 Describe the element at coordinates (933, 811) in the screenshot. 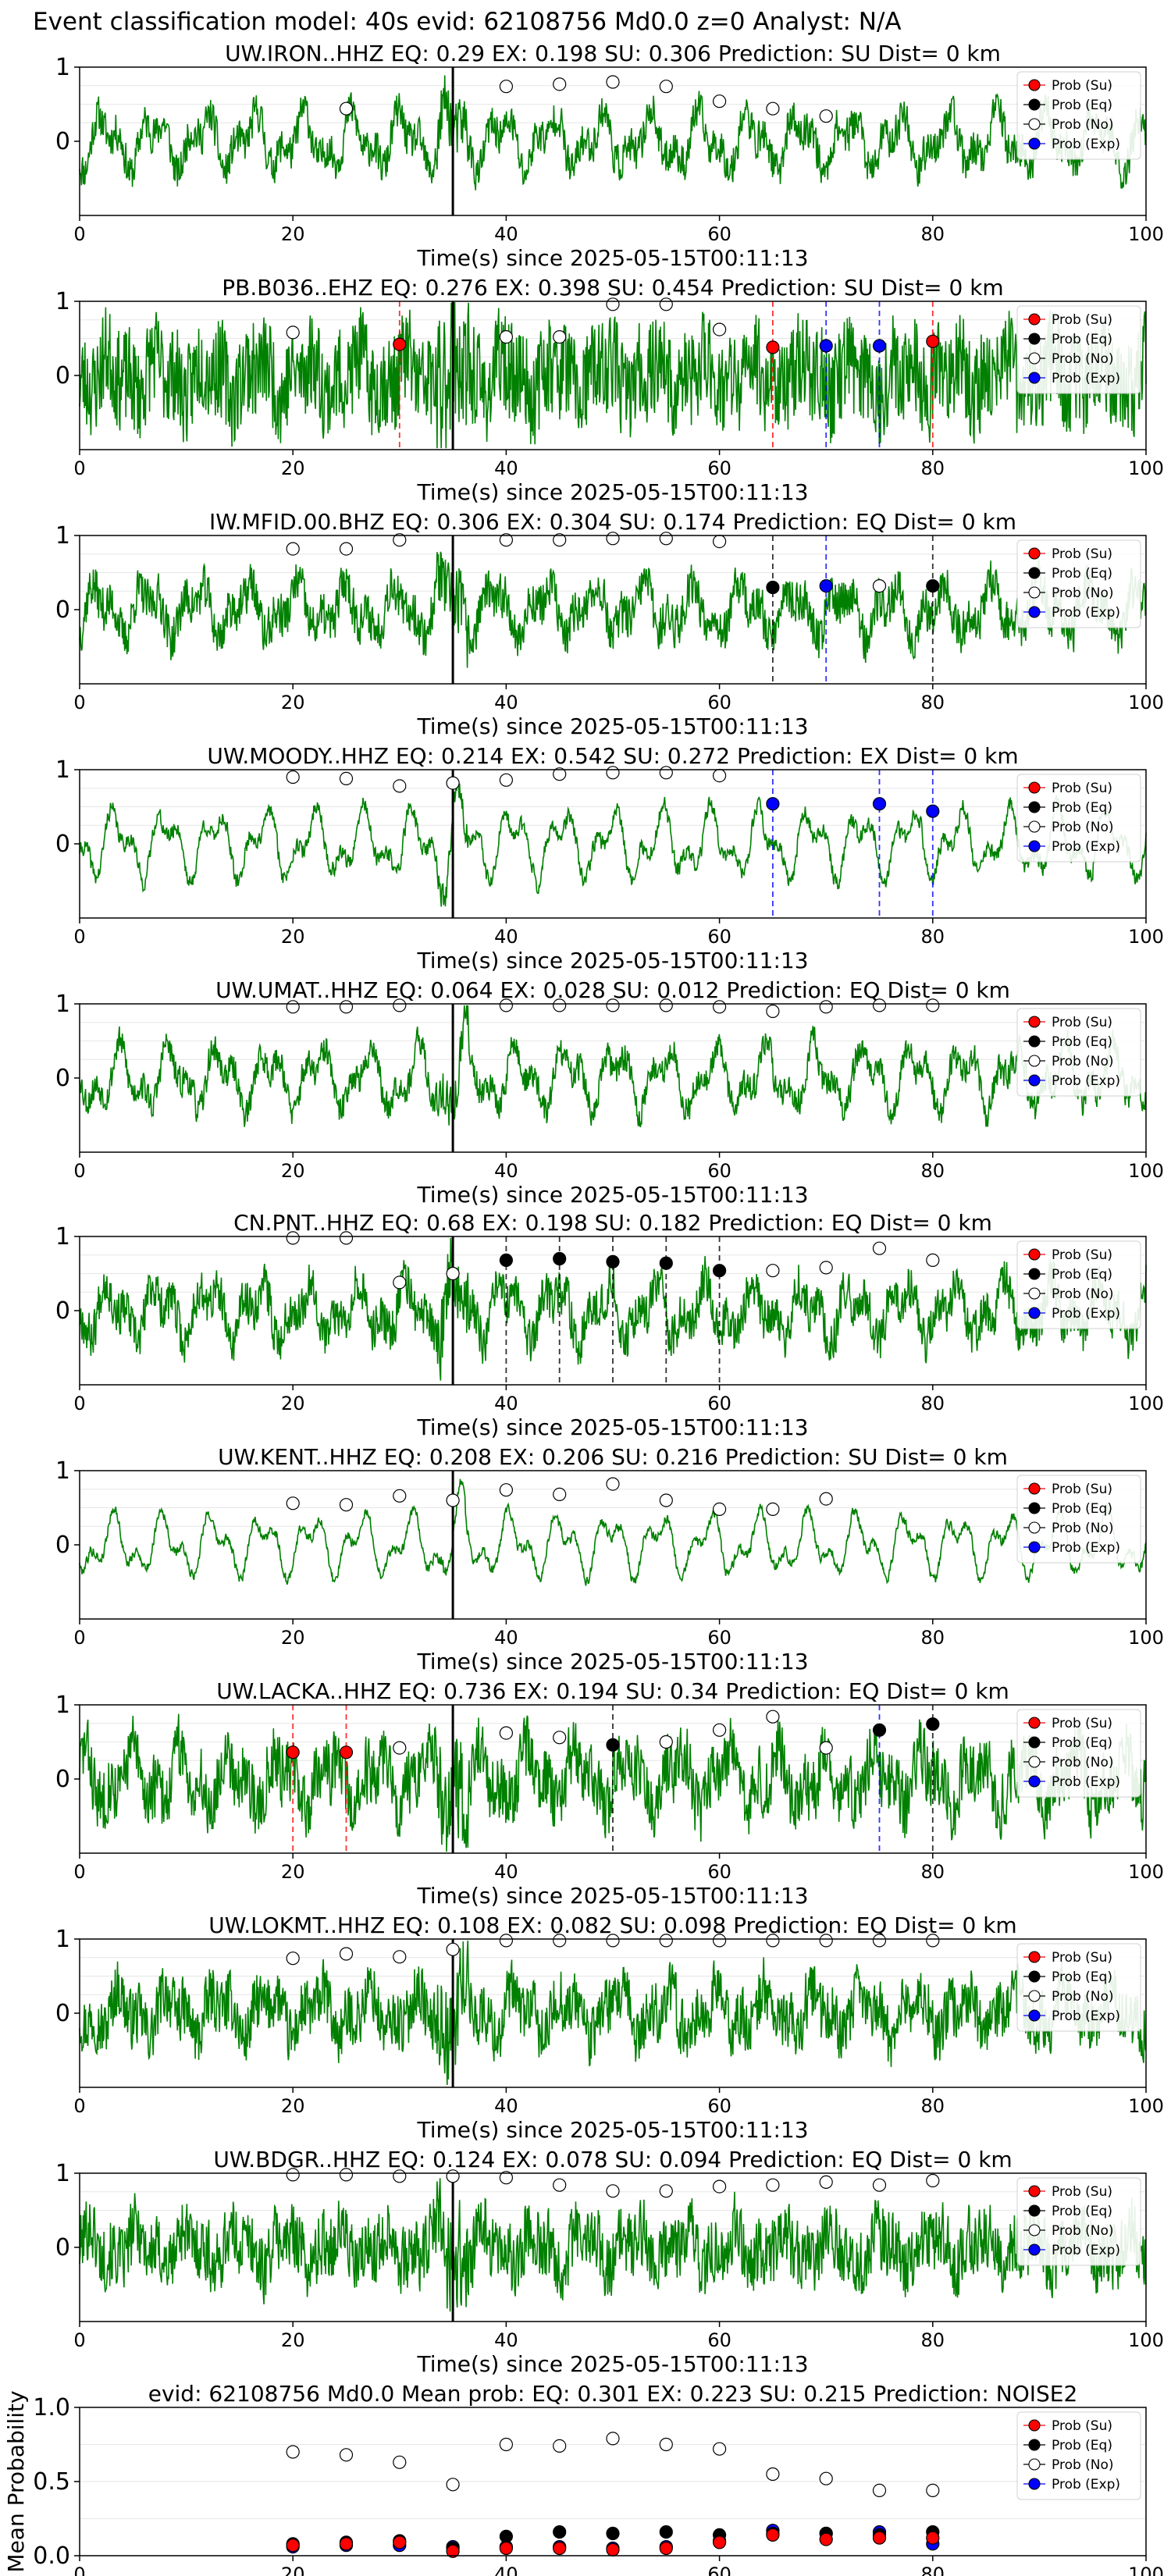

I see `prob-marker-exp` at that location.